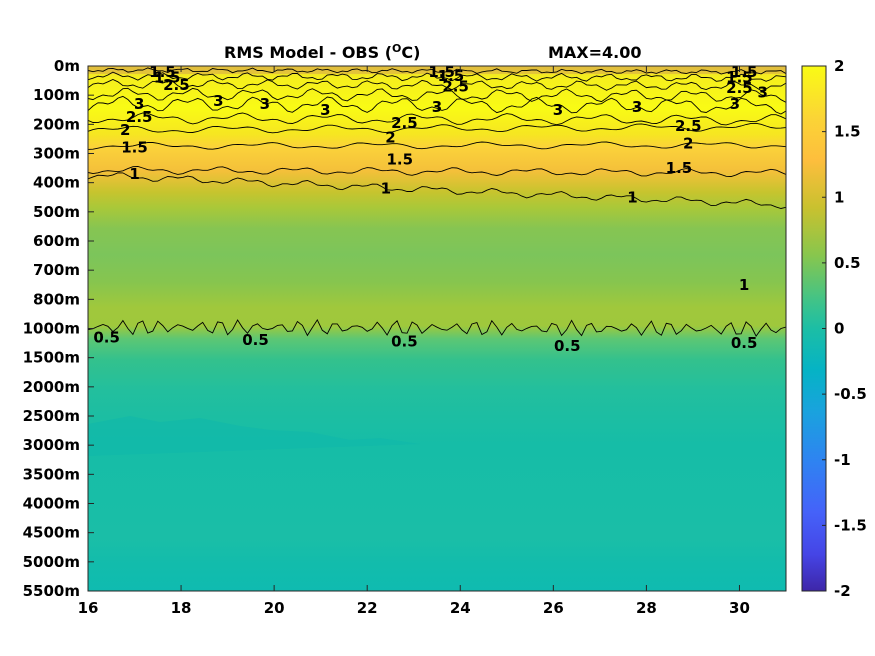 The image size is (875, 656). I want to click on surface-band, so click(437, 70).